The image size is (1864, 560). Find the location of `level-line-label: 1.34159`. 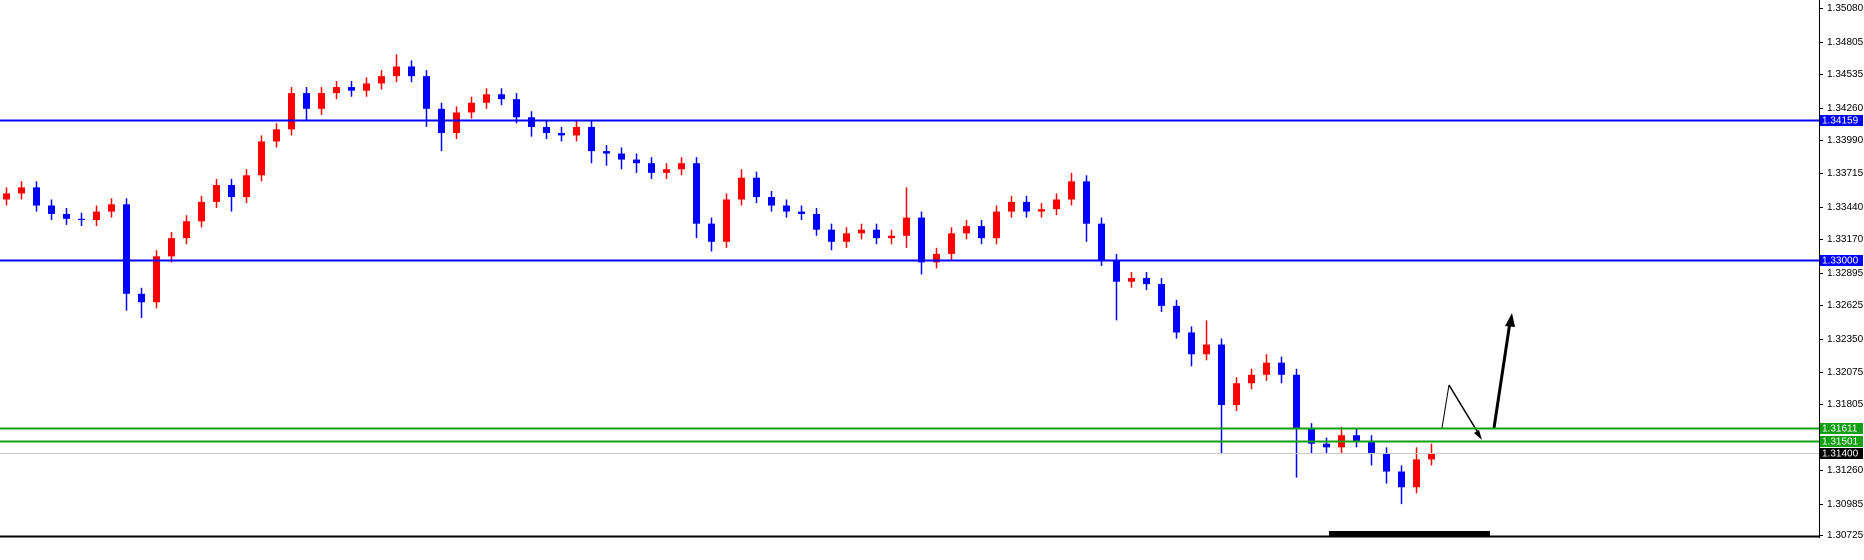

level-line-label: 1.34159 is located at coordinates (1840, 121).